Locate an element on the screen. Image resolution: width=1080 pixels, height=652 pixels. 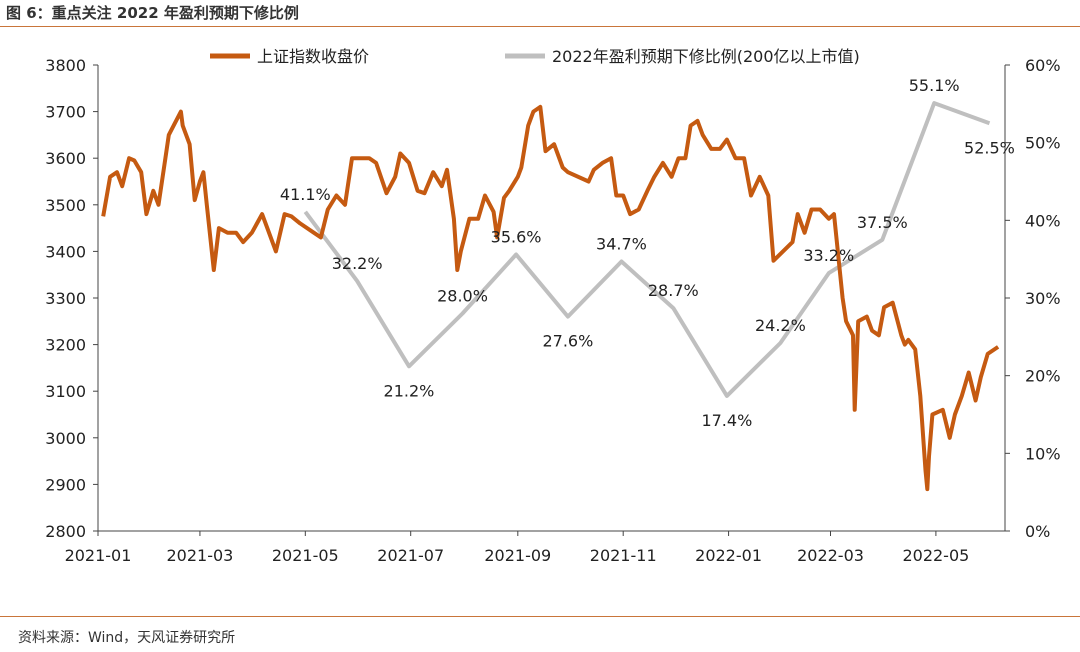
source-note: 资料来源：Wind，天风证券研究所 is located at coordinates (127, 638).